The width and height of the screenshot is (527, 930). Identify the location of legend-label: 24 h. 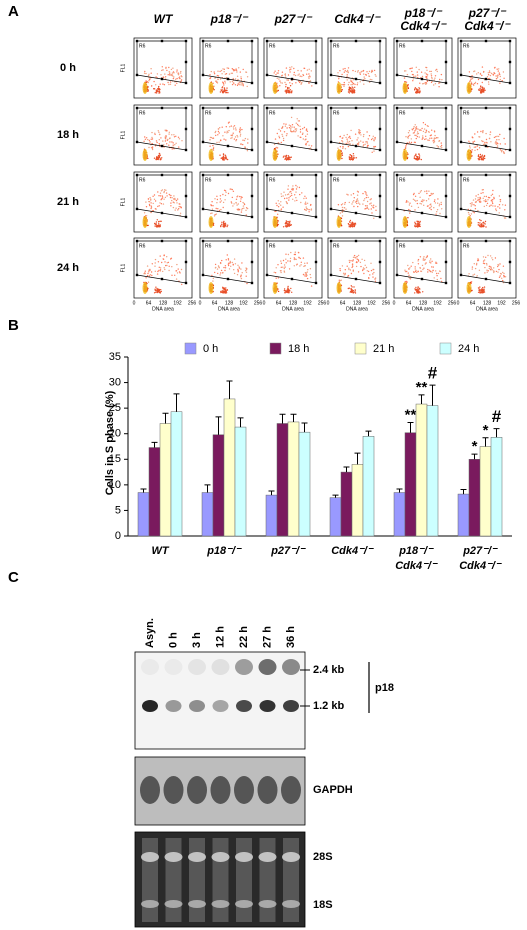
(468, 349).